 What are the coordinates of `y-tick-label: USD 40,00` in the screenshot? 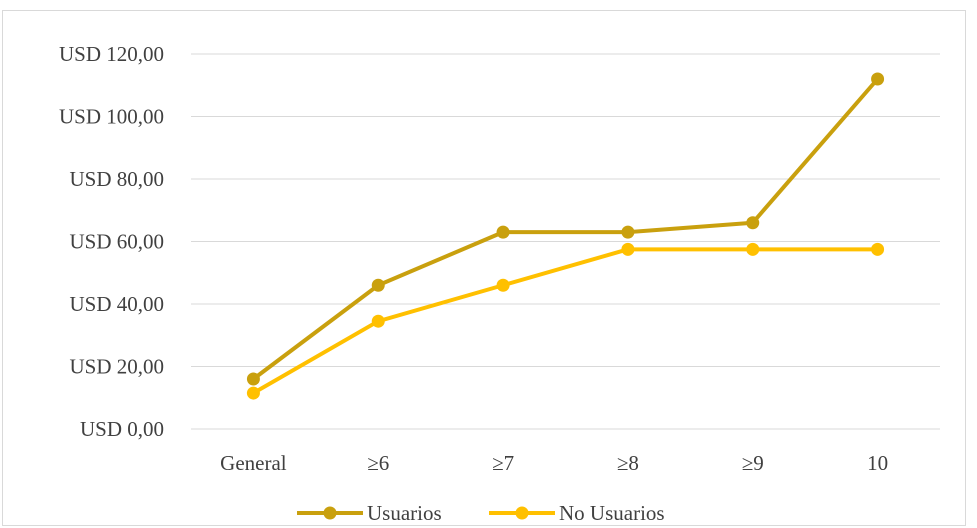 It's located at (116, 304).